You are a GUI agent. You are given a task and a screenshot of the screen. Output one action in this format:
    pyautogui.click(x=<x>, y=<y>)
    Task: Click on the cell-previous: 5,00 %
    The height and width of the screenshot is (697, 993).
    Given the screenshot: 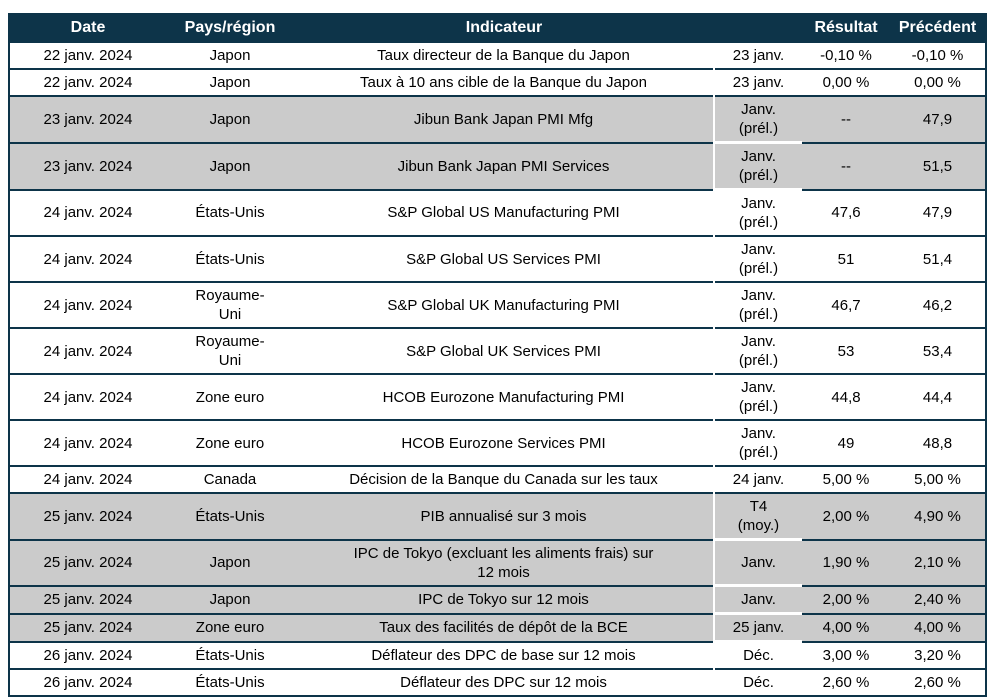 What is the action you would take?
    pyautogui.click(x=938, y=479)
    